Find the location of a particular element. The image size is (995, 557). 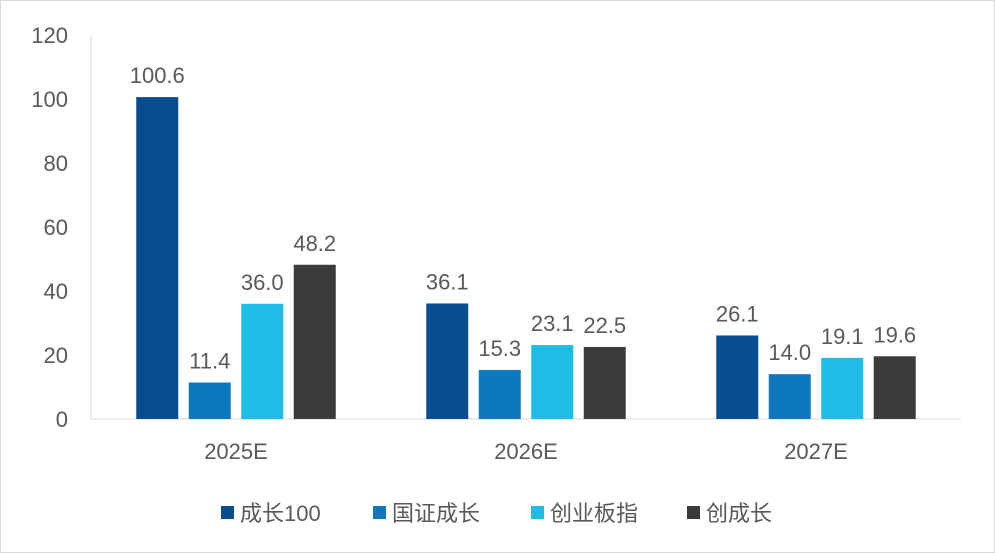

y-tick-label: 40 is located at coordinates (56, 291).